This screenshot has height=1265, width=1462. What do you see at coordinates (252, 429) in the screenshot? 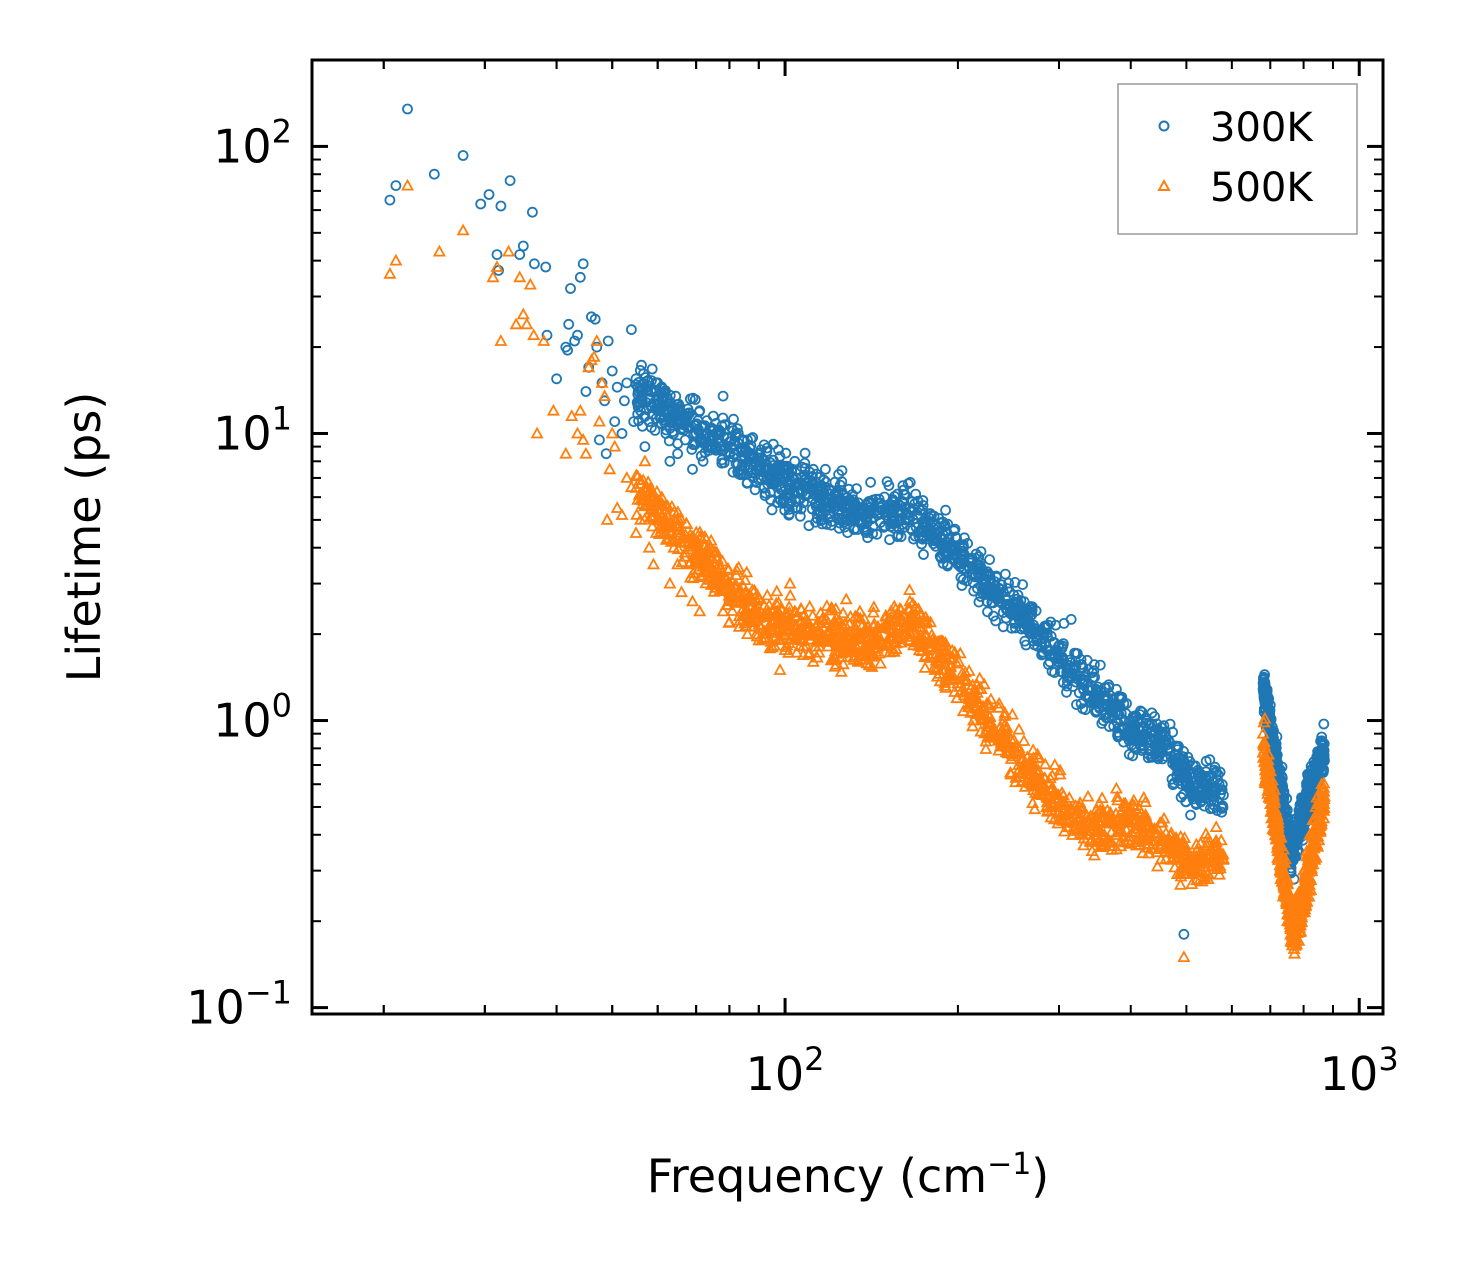
I see `y-tick-label: 101` at bounding box center [252, 429].